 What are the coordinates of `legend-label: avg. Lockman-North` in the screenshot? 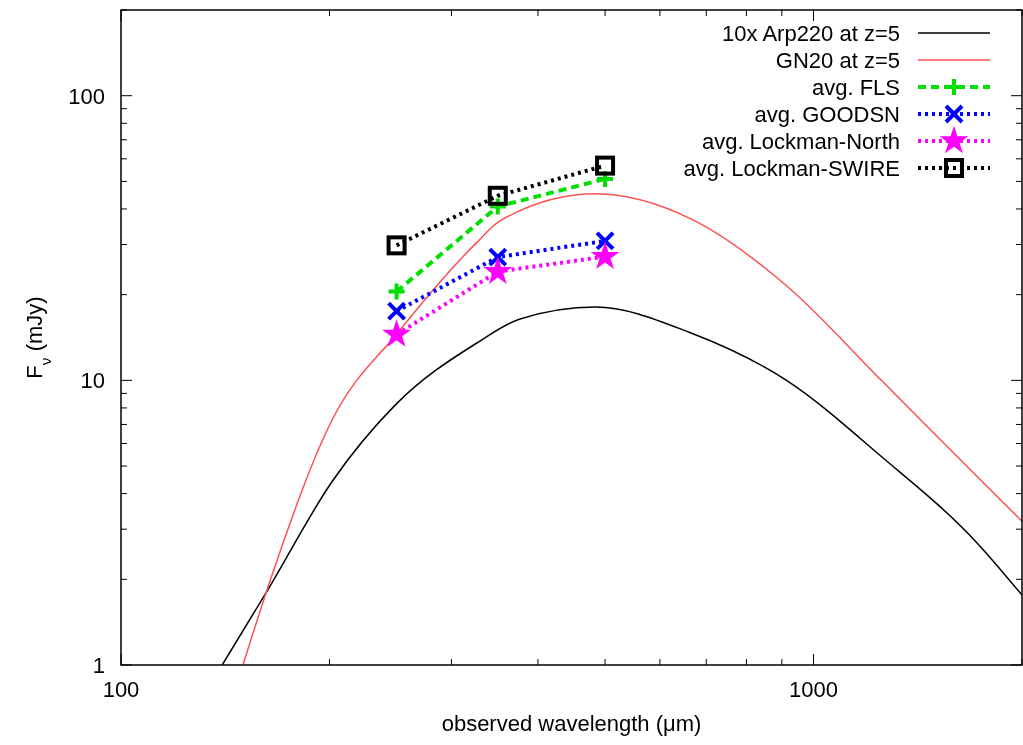 It's located at (800, 141).